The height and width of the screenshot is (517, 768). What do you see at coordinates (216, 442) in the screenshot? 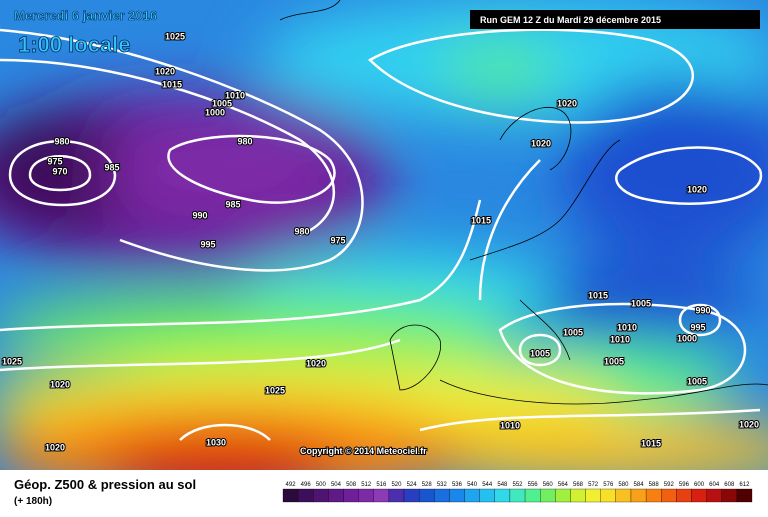
I see `isobar-label: 1030` at bounding box center [216, 442].